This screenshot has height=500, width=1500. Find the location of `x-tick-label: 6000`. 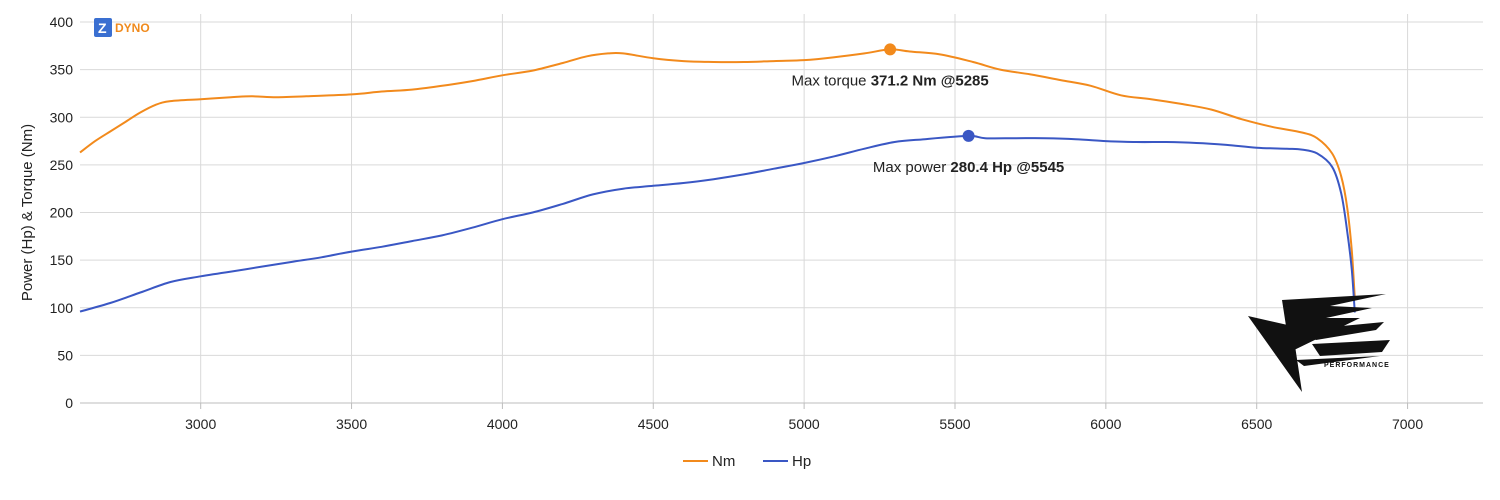

x-tick-label: 6000 is located at coordinates (1105, 424).